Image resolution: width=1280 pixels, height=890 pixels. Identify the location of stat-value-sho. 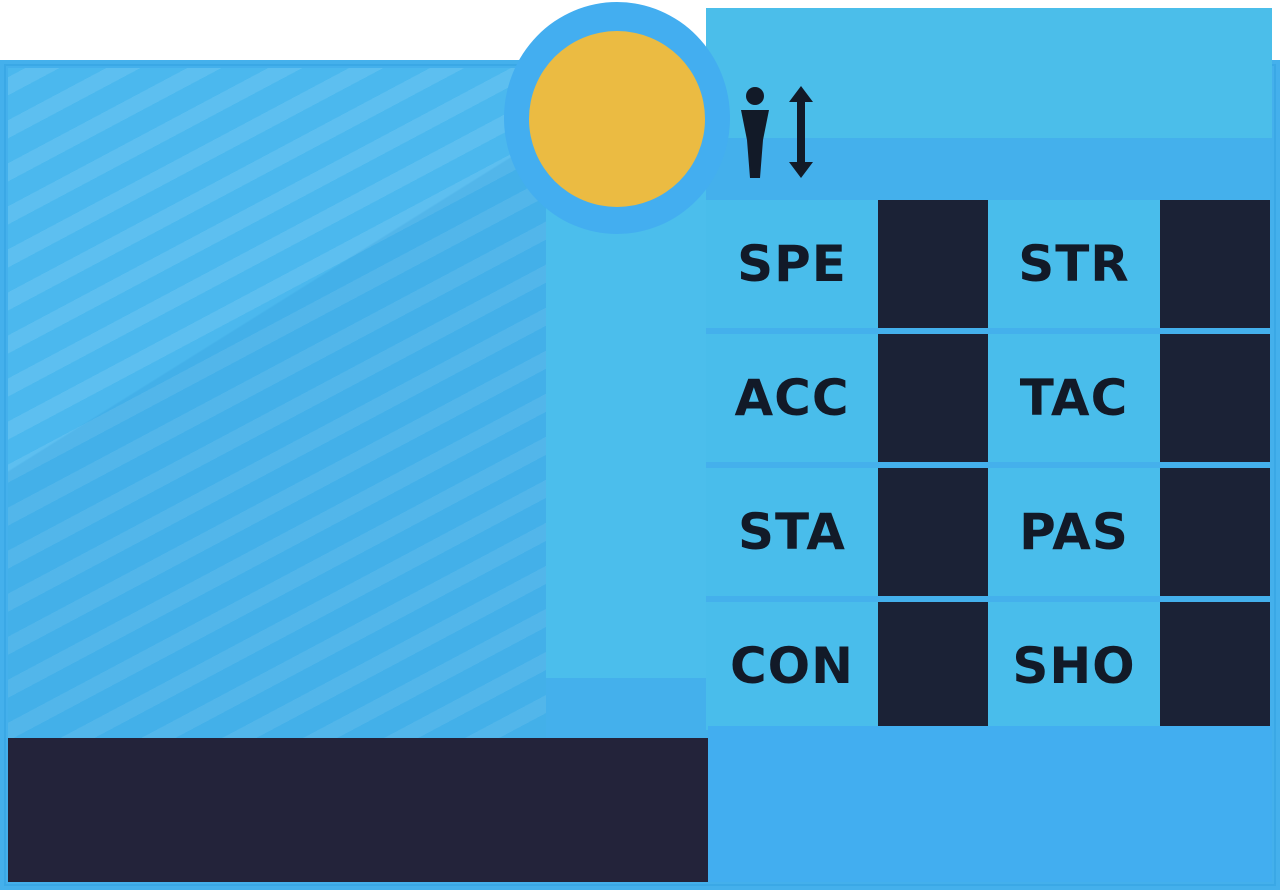
(1215, 666).